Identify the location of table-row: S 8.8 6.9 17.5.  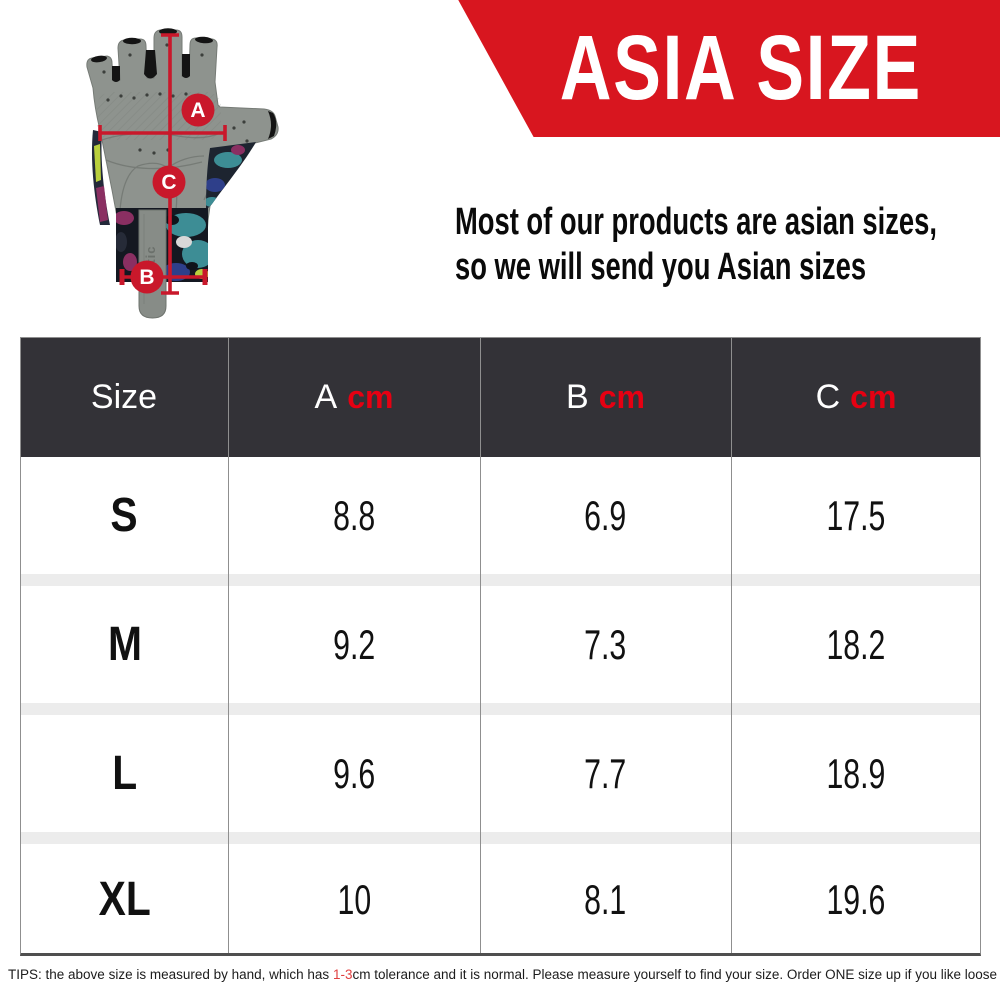
(500, 515).